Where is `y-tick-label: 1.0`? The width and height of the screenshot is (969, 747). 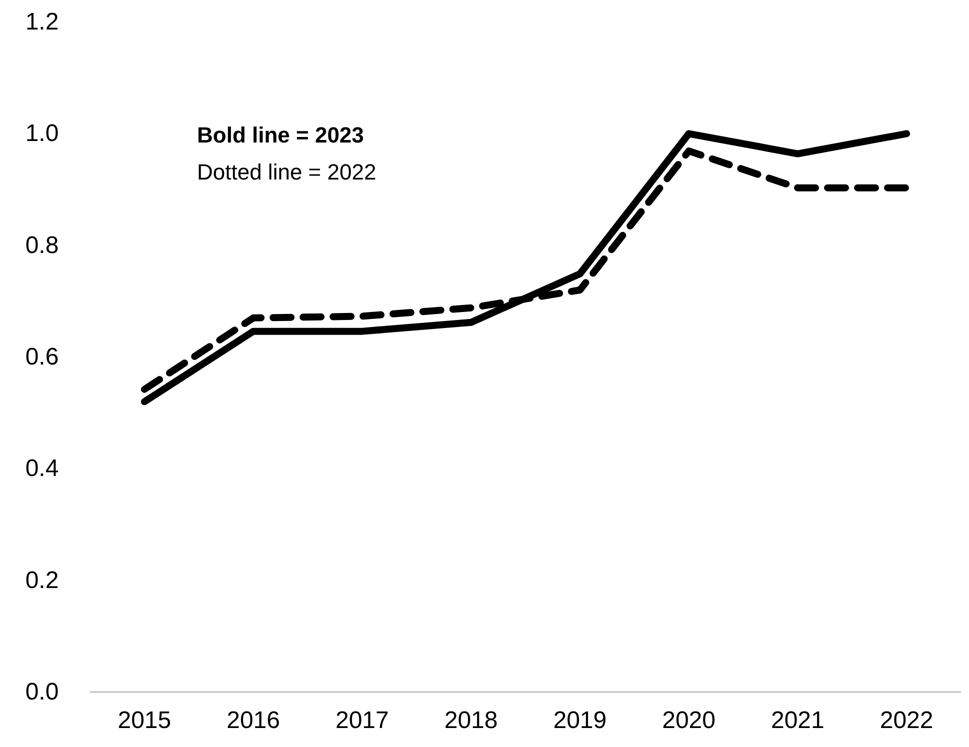 y-tick-label: 1.0 is located at coordinates (42, 134).